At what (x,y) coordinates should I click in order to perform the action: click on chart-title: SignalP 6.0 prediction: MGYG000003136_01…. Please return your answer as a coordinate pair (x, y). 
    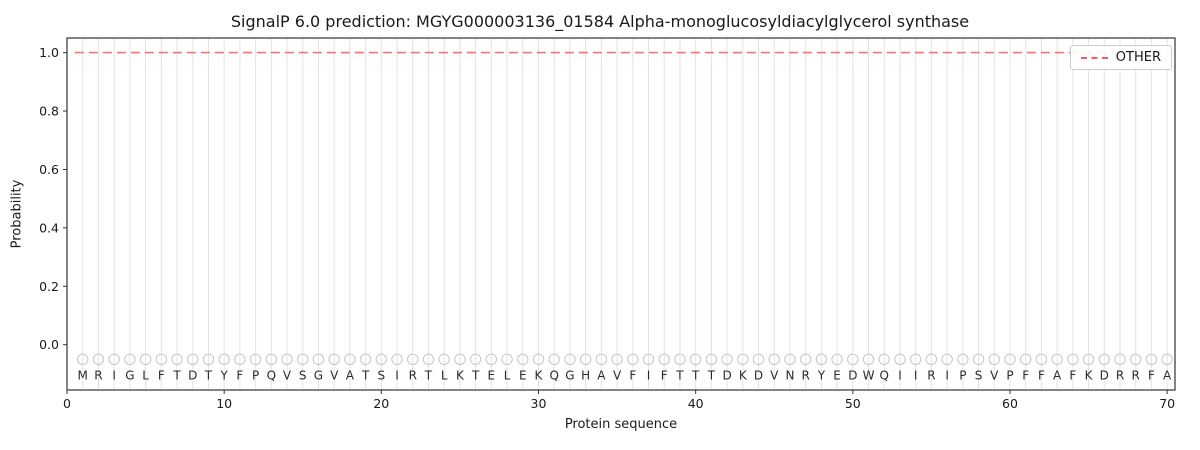
    Looking at the image, I should click on (600, 21).